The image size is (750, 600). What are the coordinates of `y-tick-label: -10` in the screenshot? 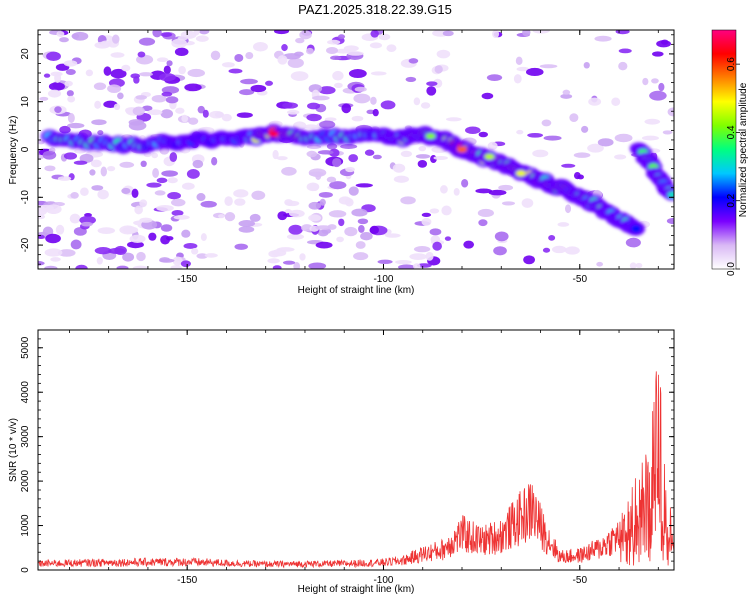 It's located at (25, 197).